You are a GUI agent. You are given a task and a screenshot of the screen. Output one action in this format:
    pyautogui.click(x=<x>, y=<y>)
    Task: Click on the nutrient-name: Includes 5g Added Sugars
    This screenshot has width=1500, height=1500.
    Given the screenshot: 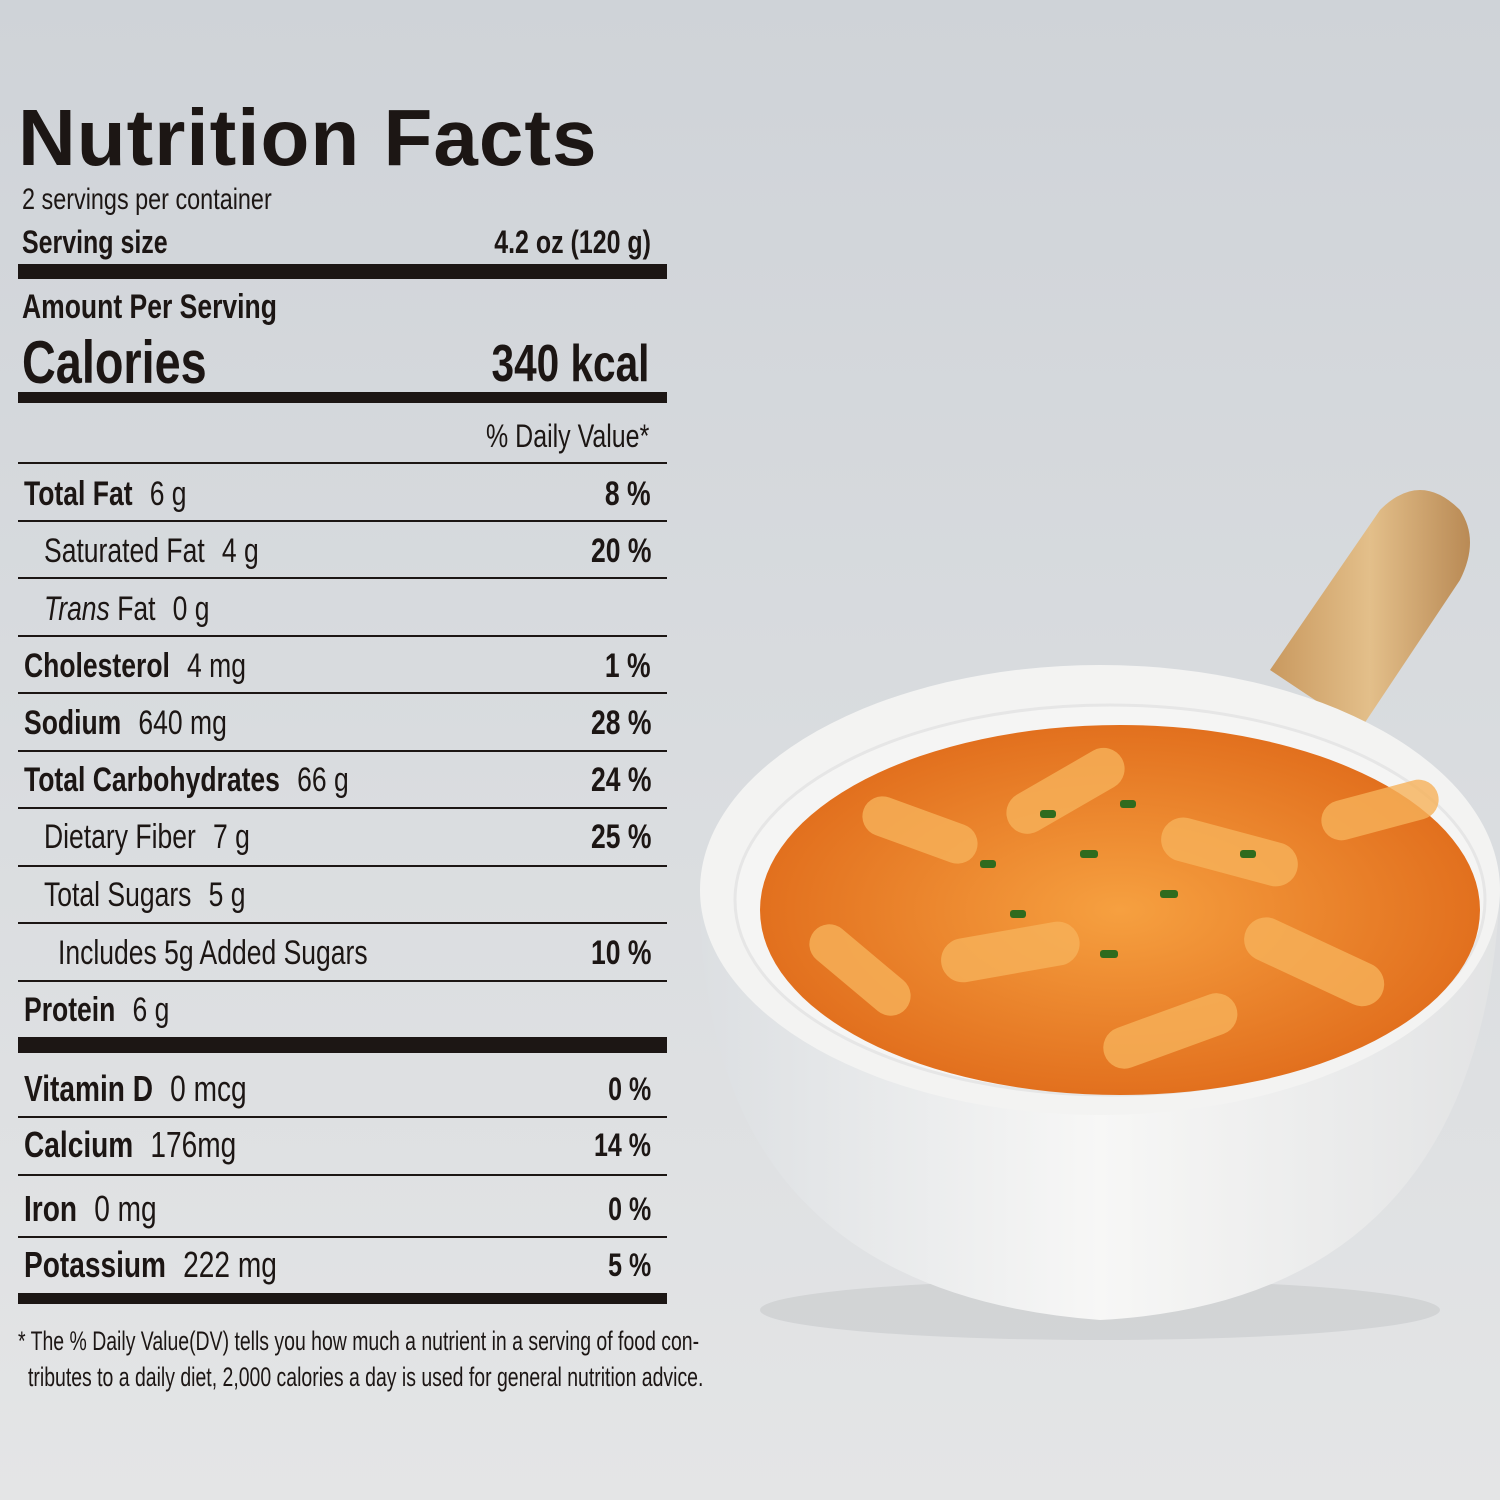 What is the action you would take?
    pyautogui.click(x=213, y=953)
    